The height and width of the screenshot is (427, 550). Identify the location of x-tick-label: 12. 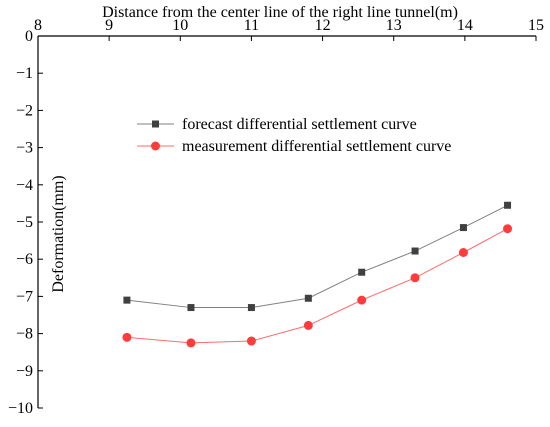
(323, 25).